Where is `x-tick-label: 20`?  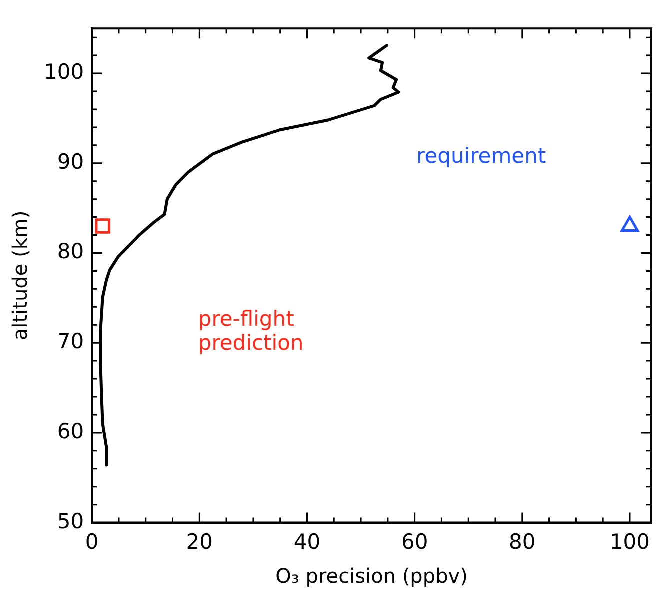
x-tick-label: 20 is located at coordinates (200, 542).